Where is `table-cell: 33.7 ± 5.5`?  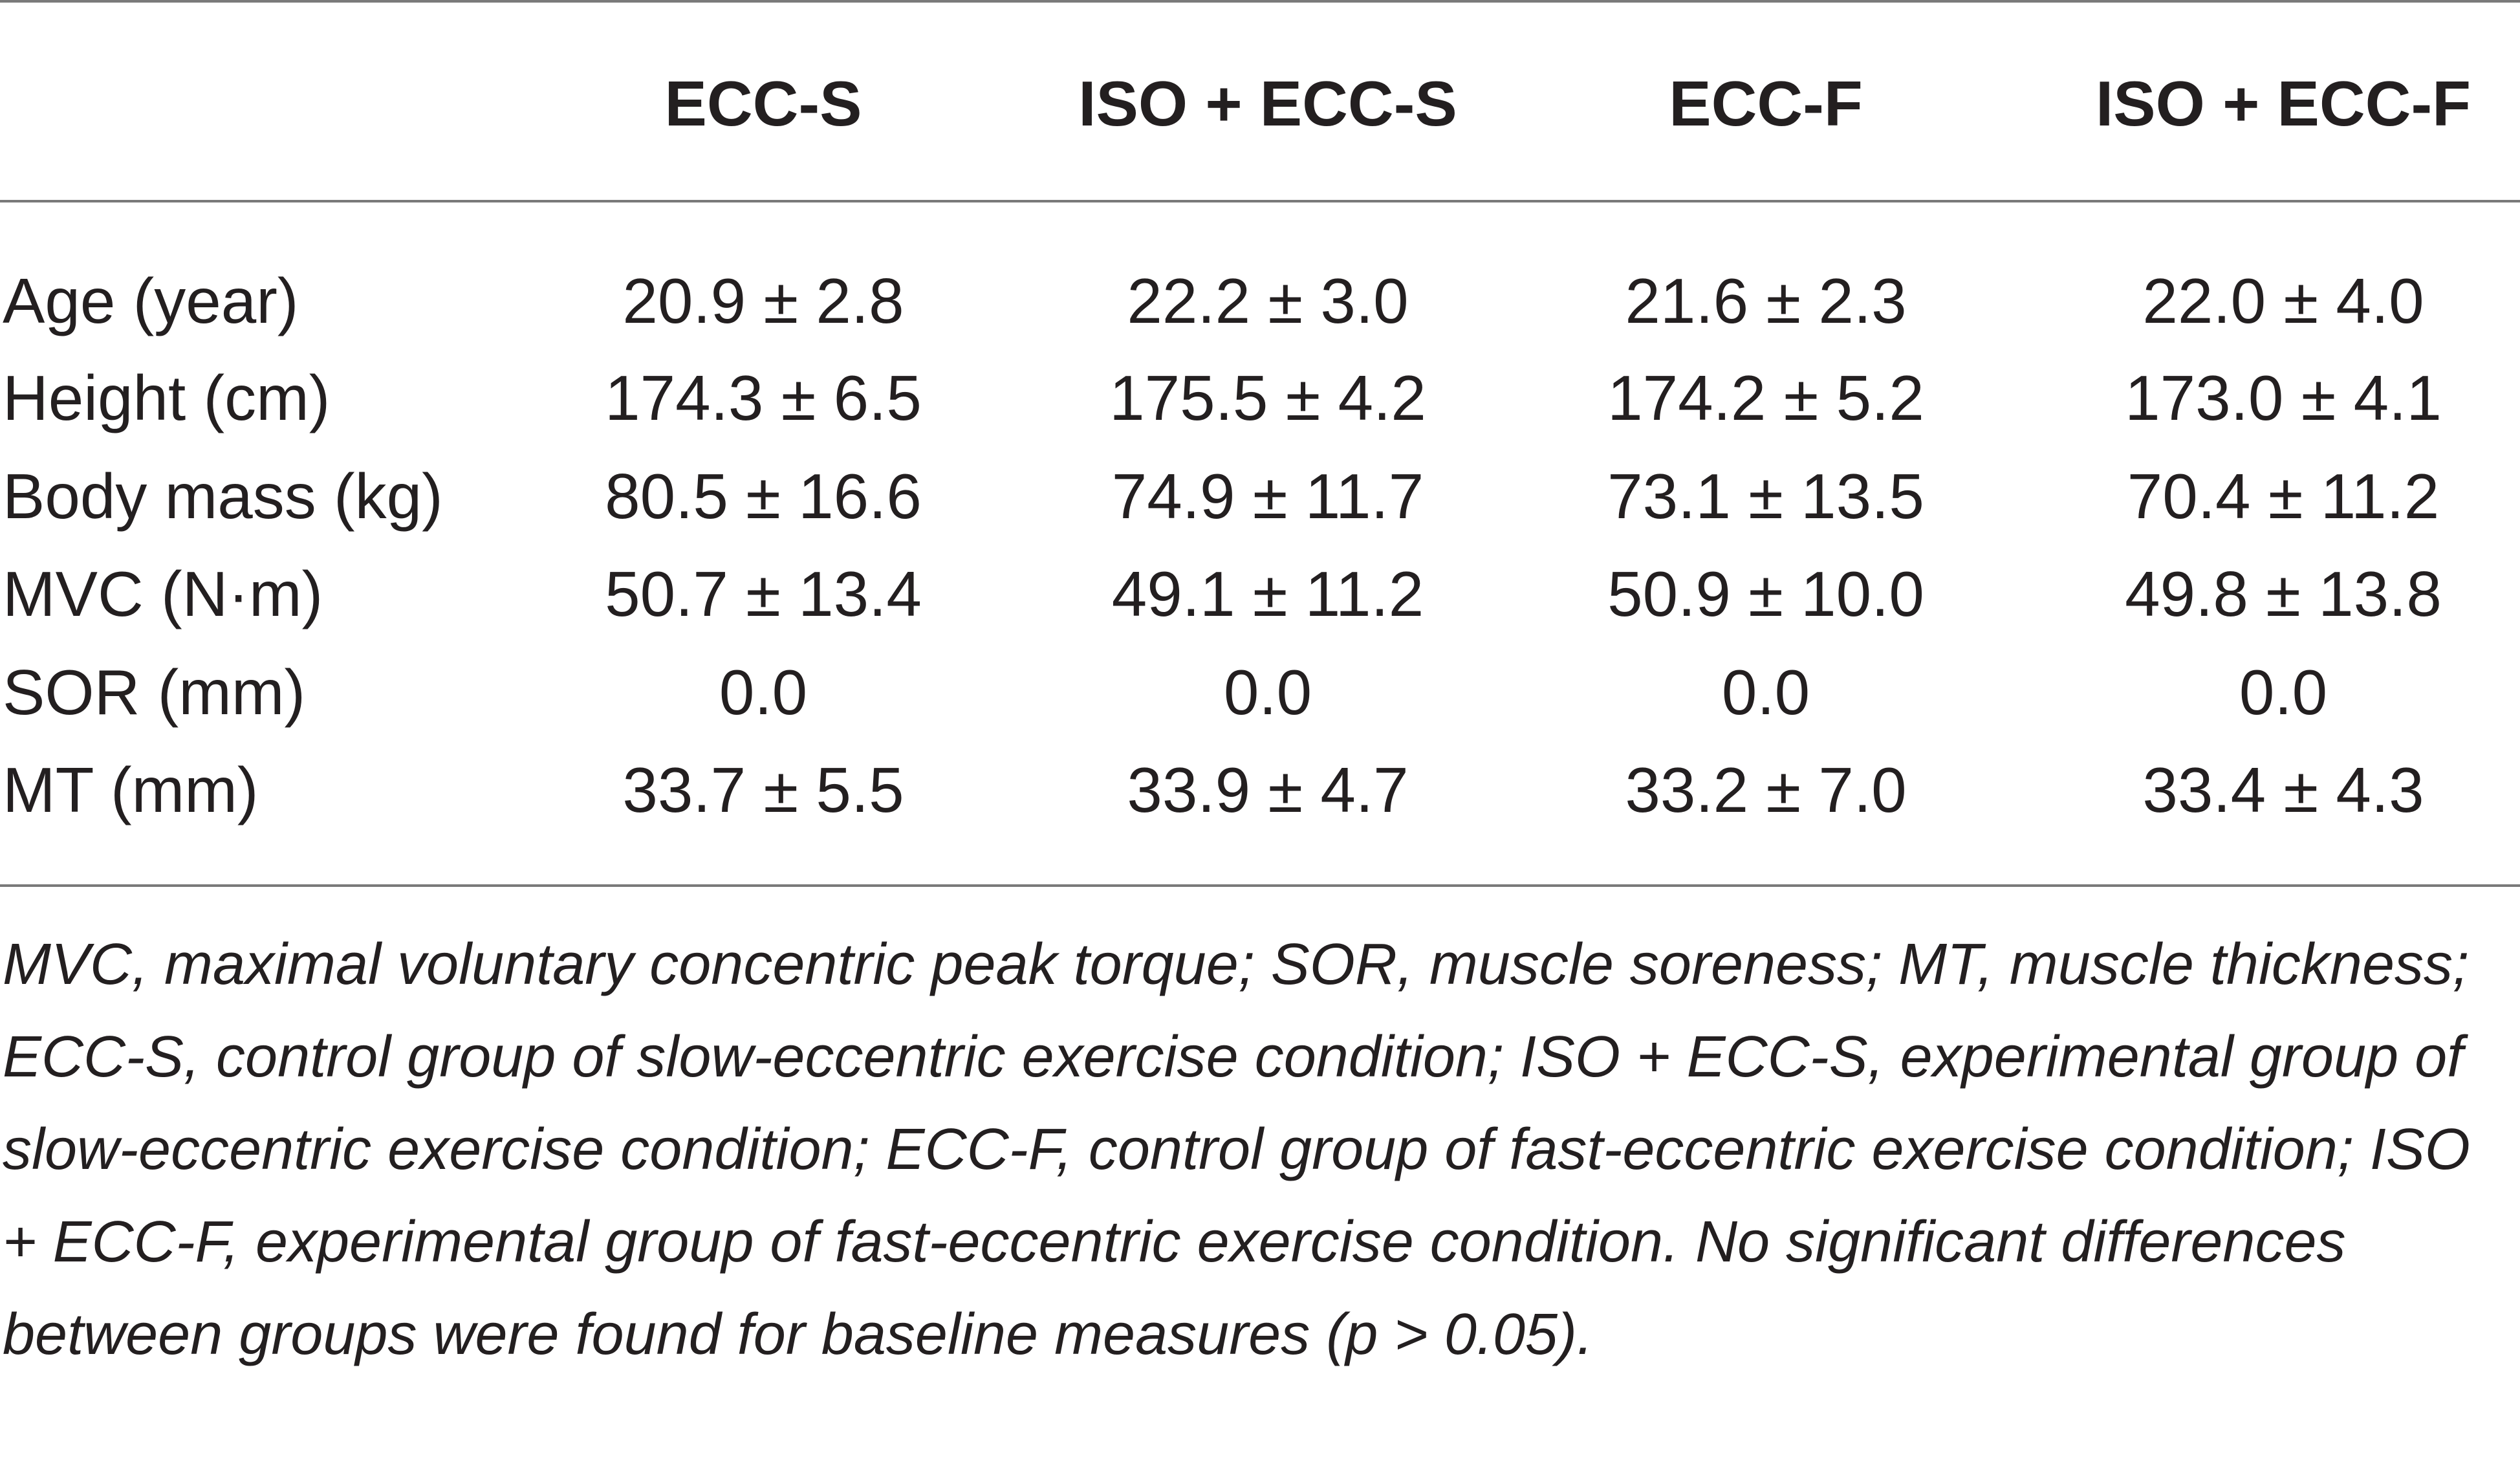 table-cell: 33.7 ± 5.5 is located at coordinates (763, 789).